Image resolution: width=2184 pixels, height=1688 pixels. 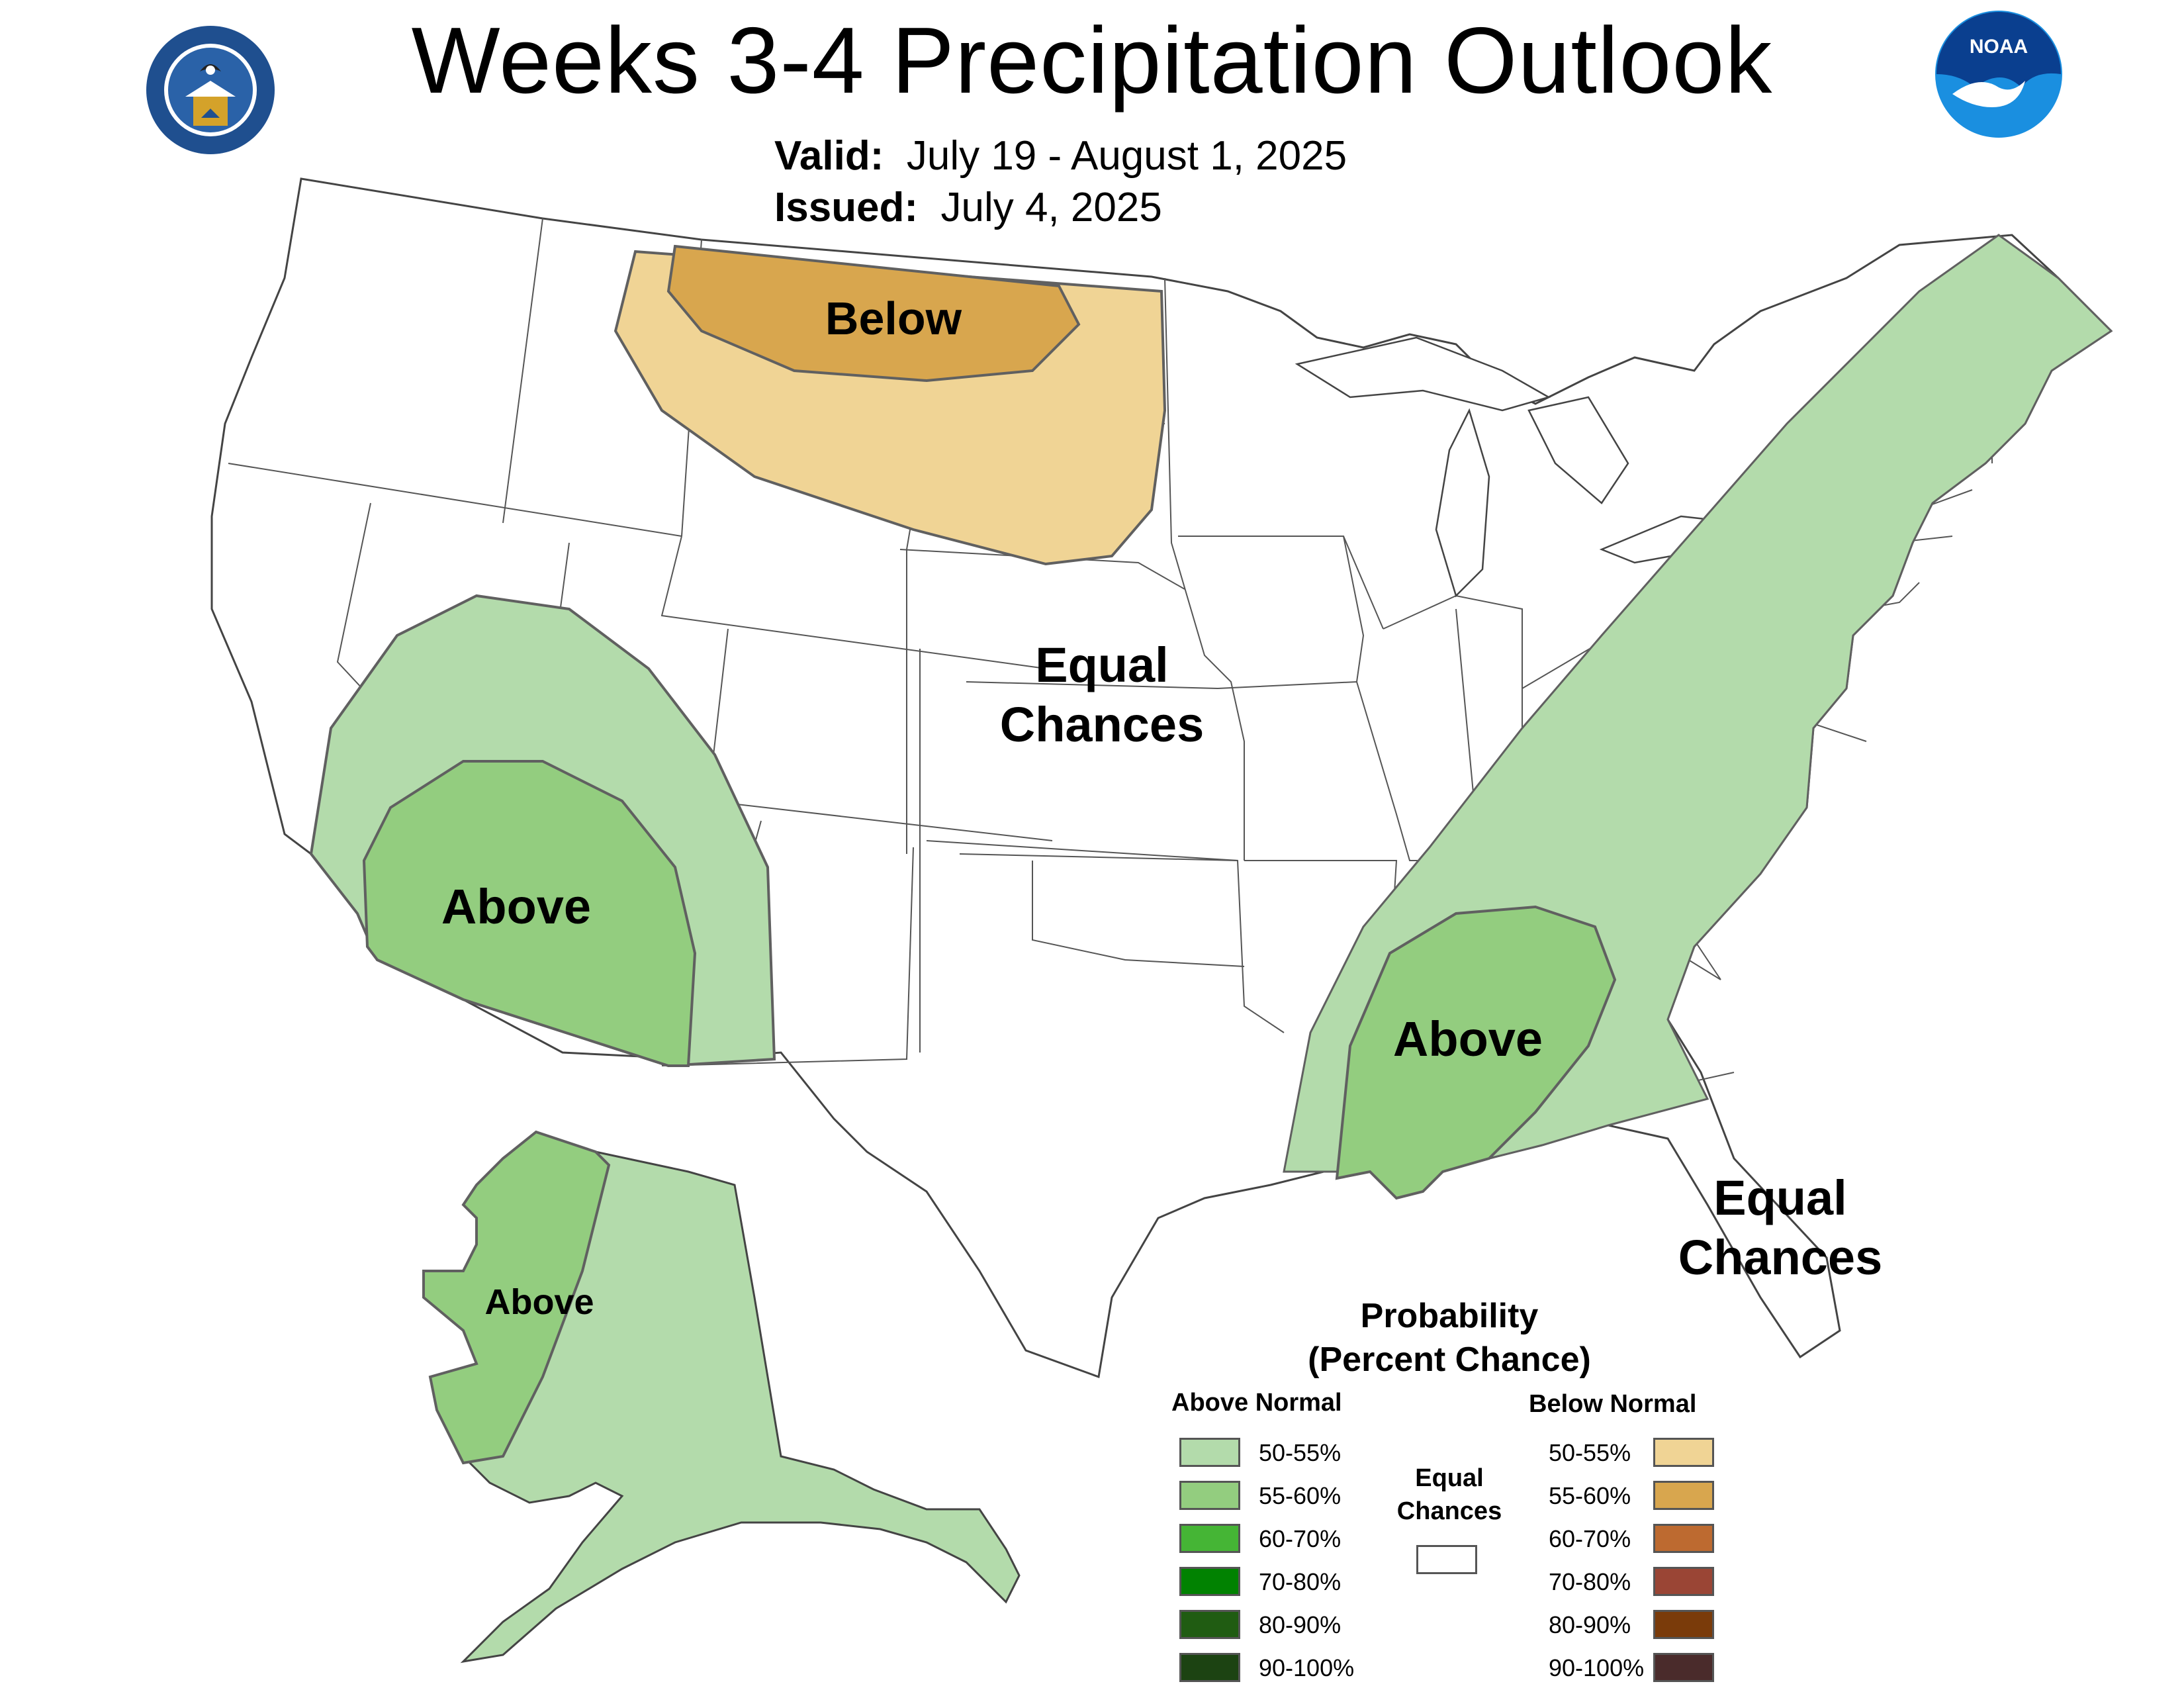 I want to click on noaa-logo-text: NOAA, so click(x=1999, y=47).